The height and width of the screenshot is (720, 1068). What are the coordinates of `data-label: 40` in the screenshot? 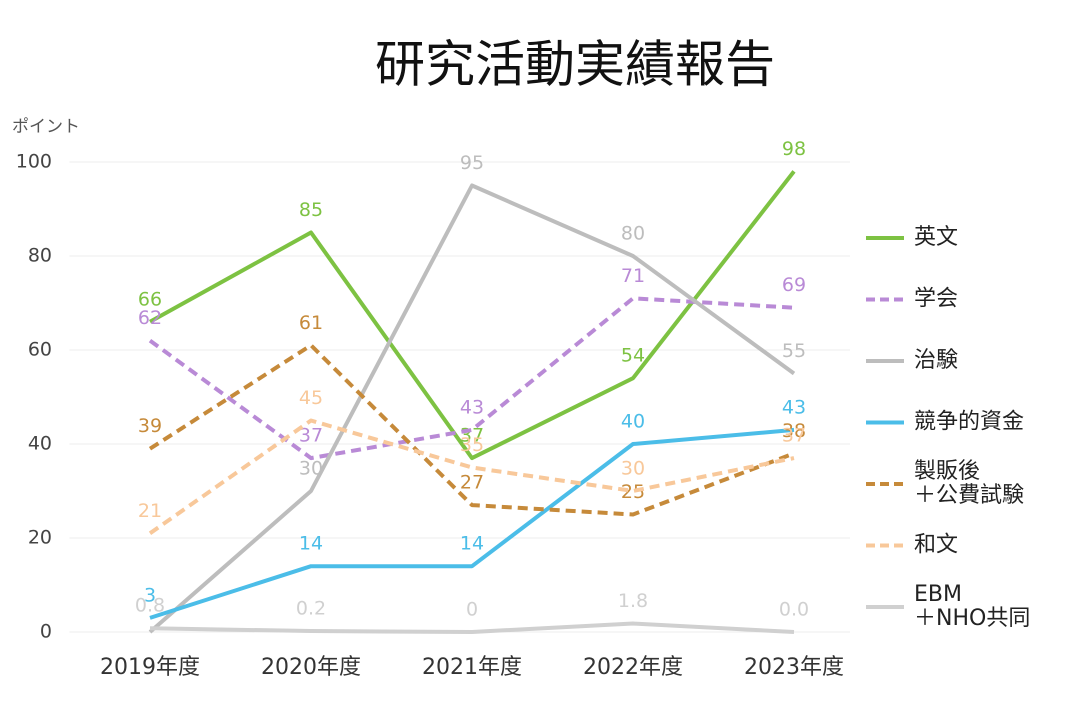 It's located at (633, 422).